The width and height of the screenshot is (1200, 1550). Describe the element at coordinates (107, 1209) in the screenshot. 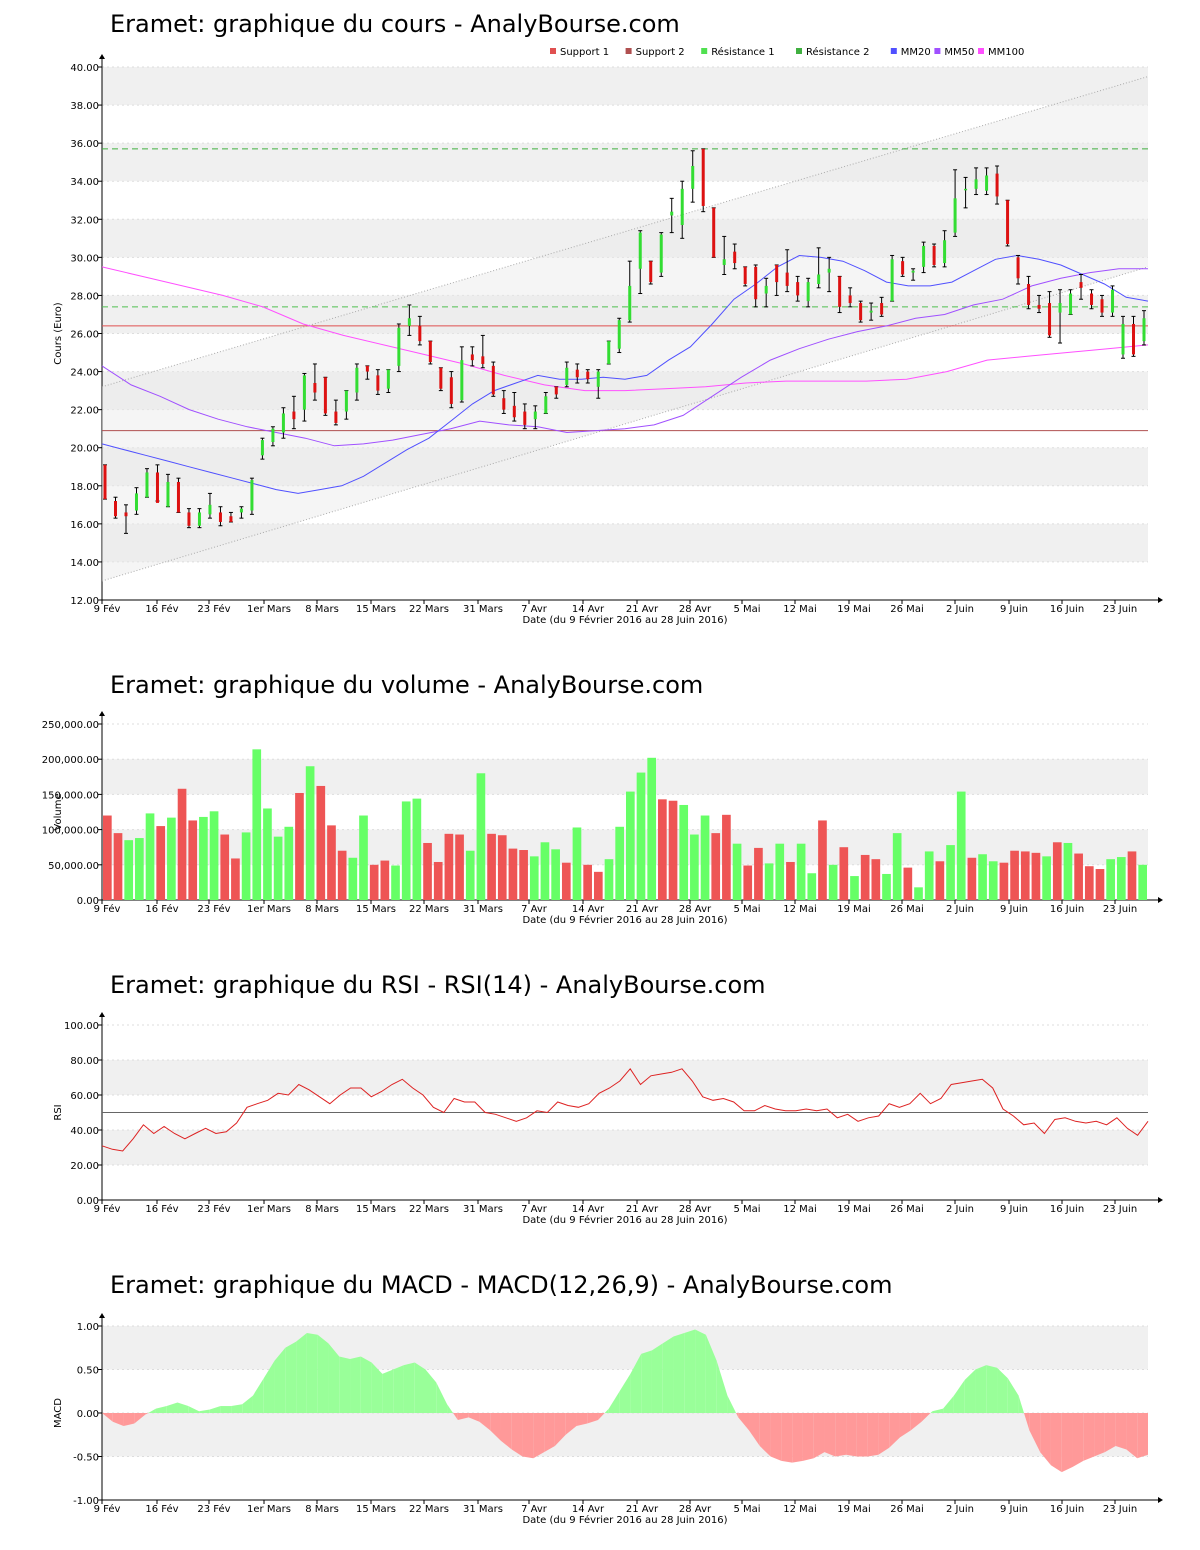

I see `rsi-x-tick-label: 9 Fév` at that location.